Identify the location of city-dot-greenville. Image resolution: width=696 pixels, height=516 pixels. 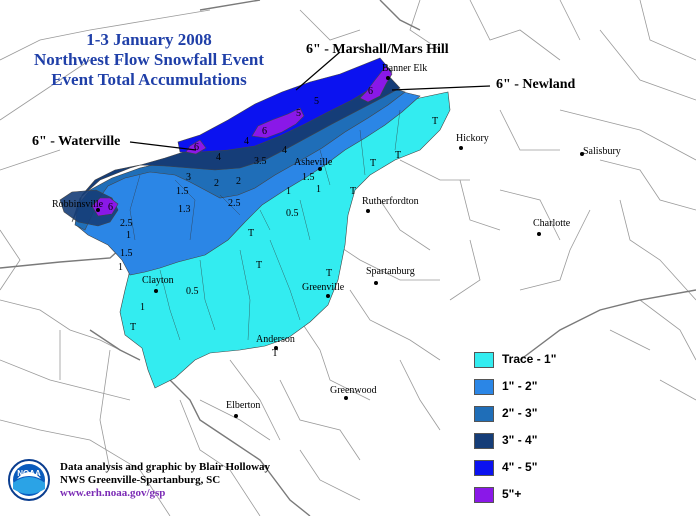
(328, 296).